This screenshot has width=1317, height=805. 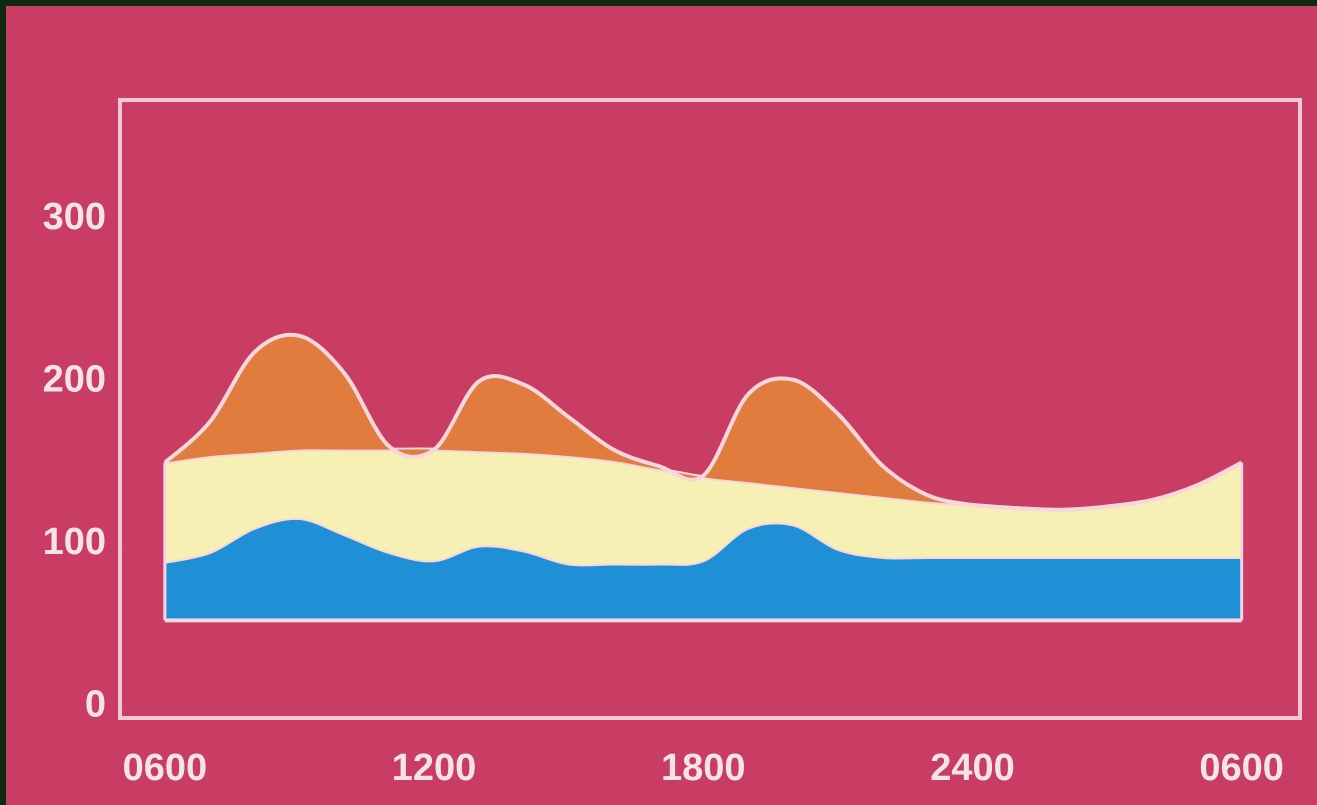 What do you see at coordinates (972, 768) in the screenshot?
I see `x-tick-label: 2400` at bounding box center [972, 768].